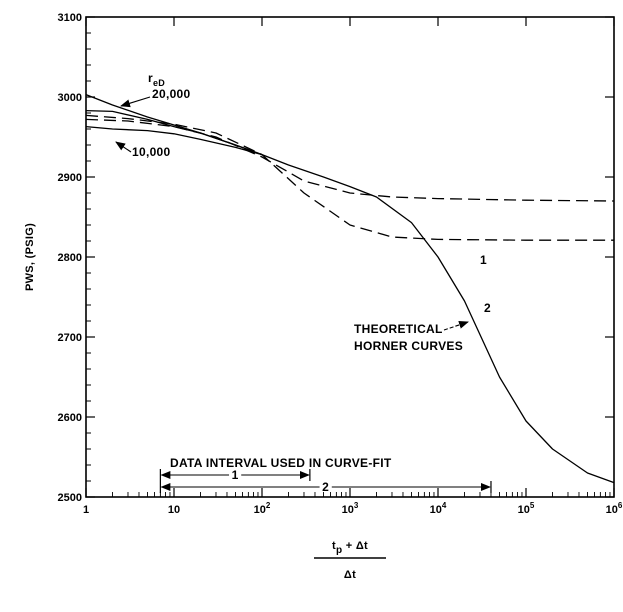 This screenshot has height=612, width=623. What do you see at coordinates (350, 508) in the screenshot?
I see `x-tick-label: 10³` at bounding box center [350, 508].